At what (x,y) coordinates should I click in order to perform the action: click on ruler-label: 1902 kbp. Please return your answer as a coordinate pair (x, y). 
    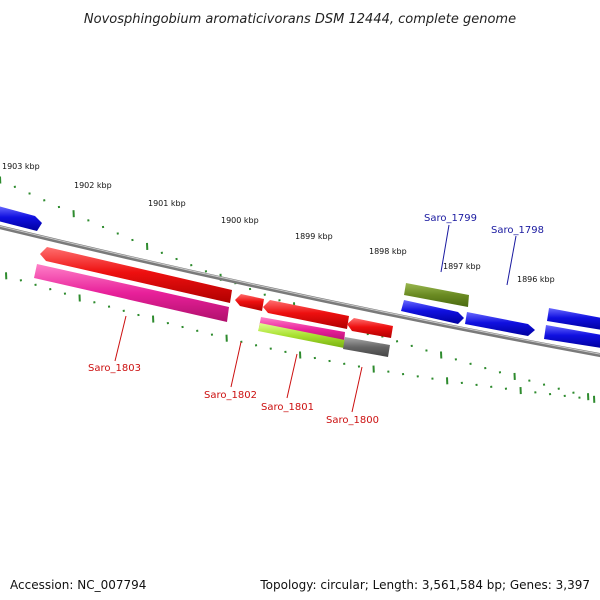
    Looking at the image, I should click on (93, 185).